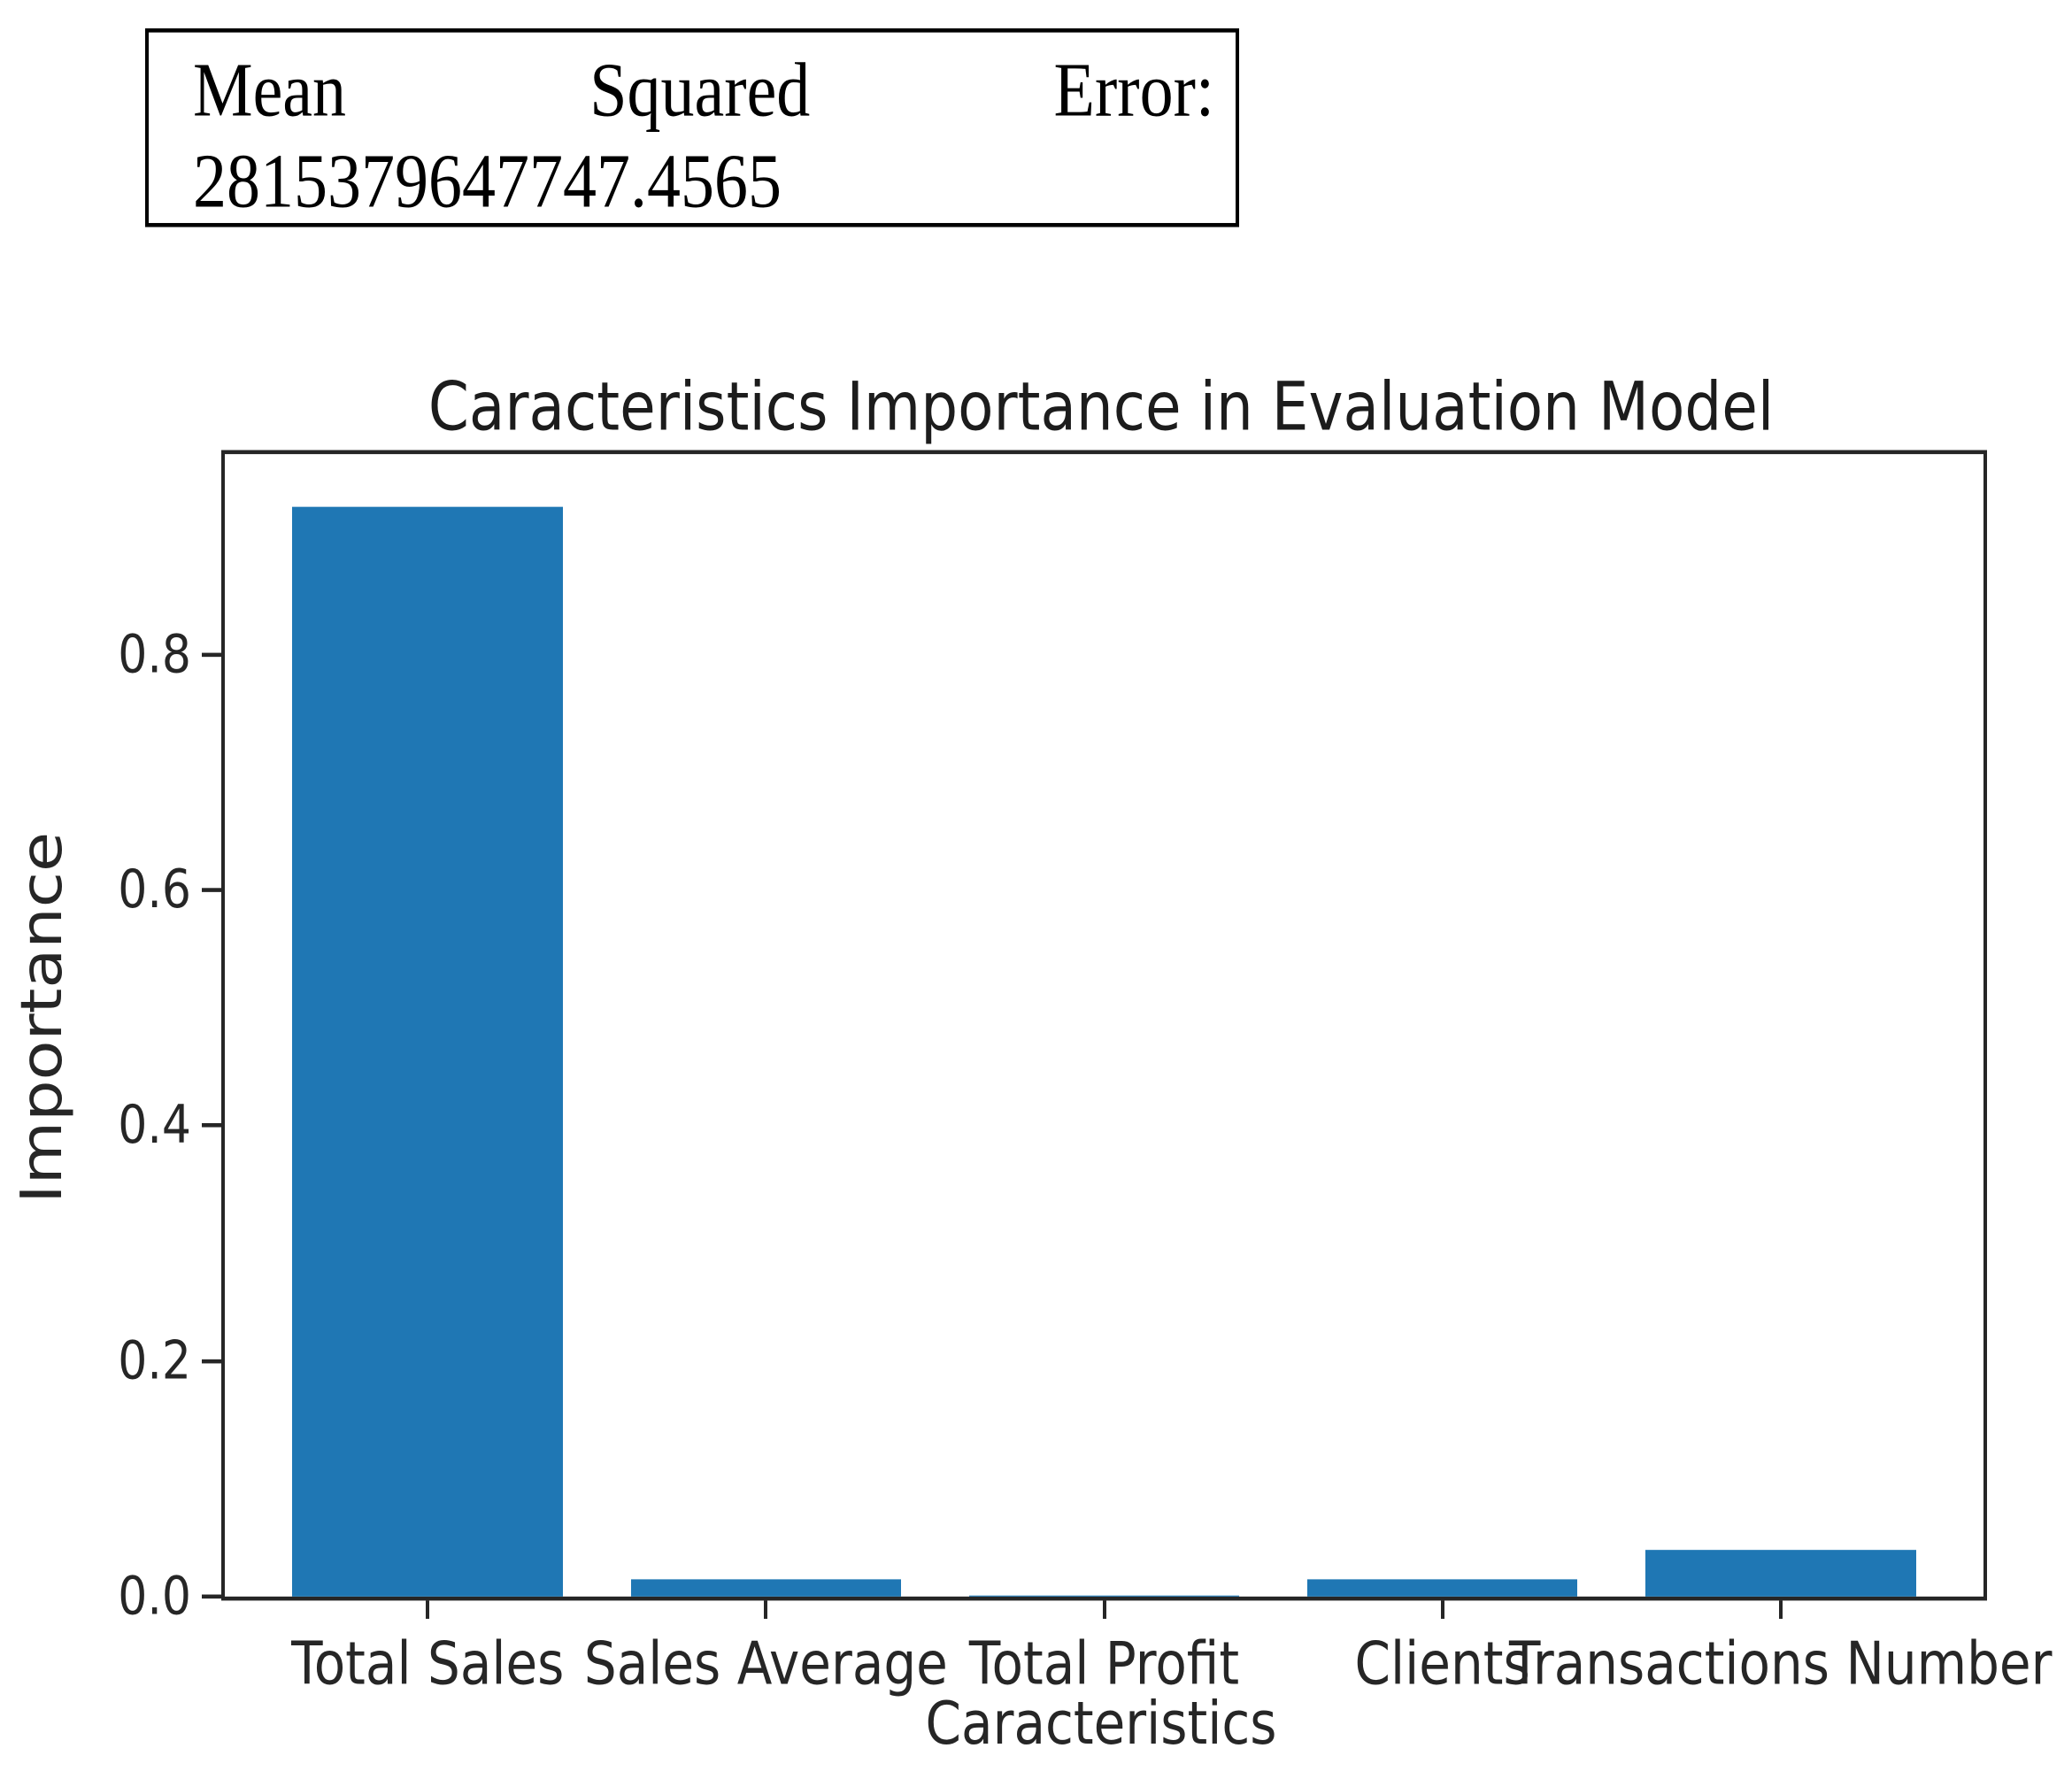  Describe the element at coordinates (154, 654) in the screenshot. I see `y-tick-label-0.8: 0.8` at that location.